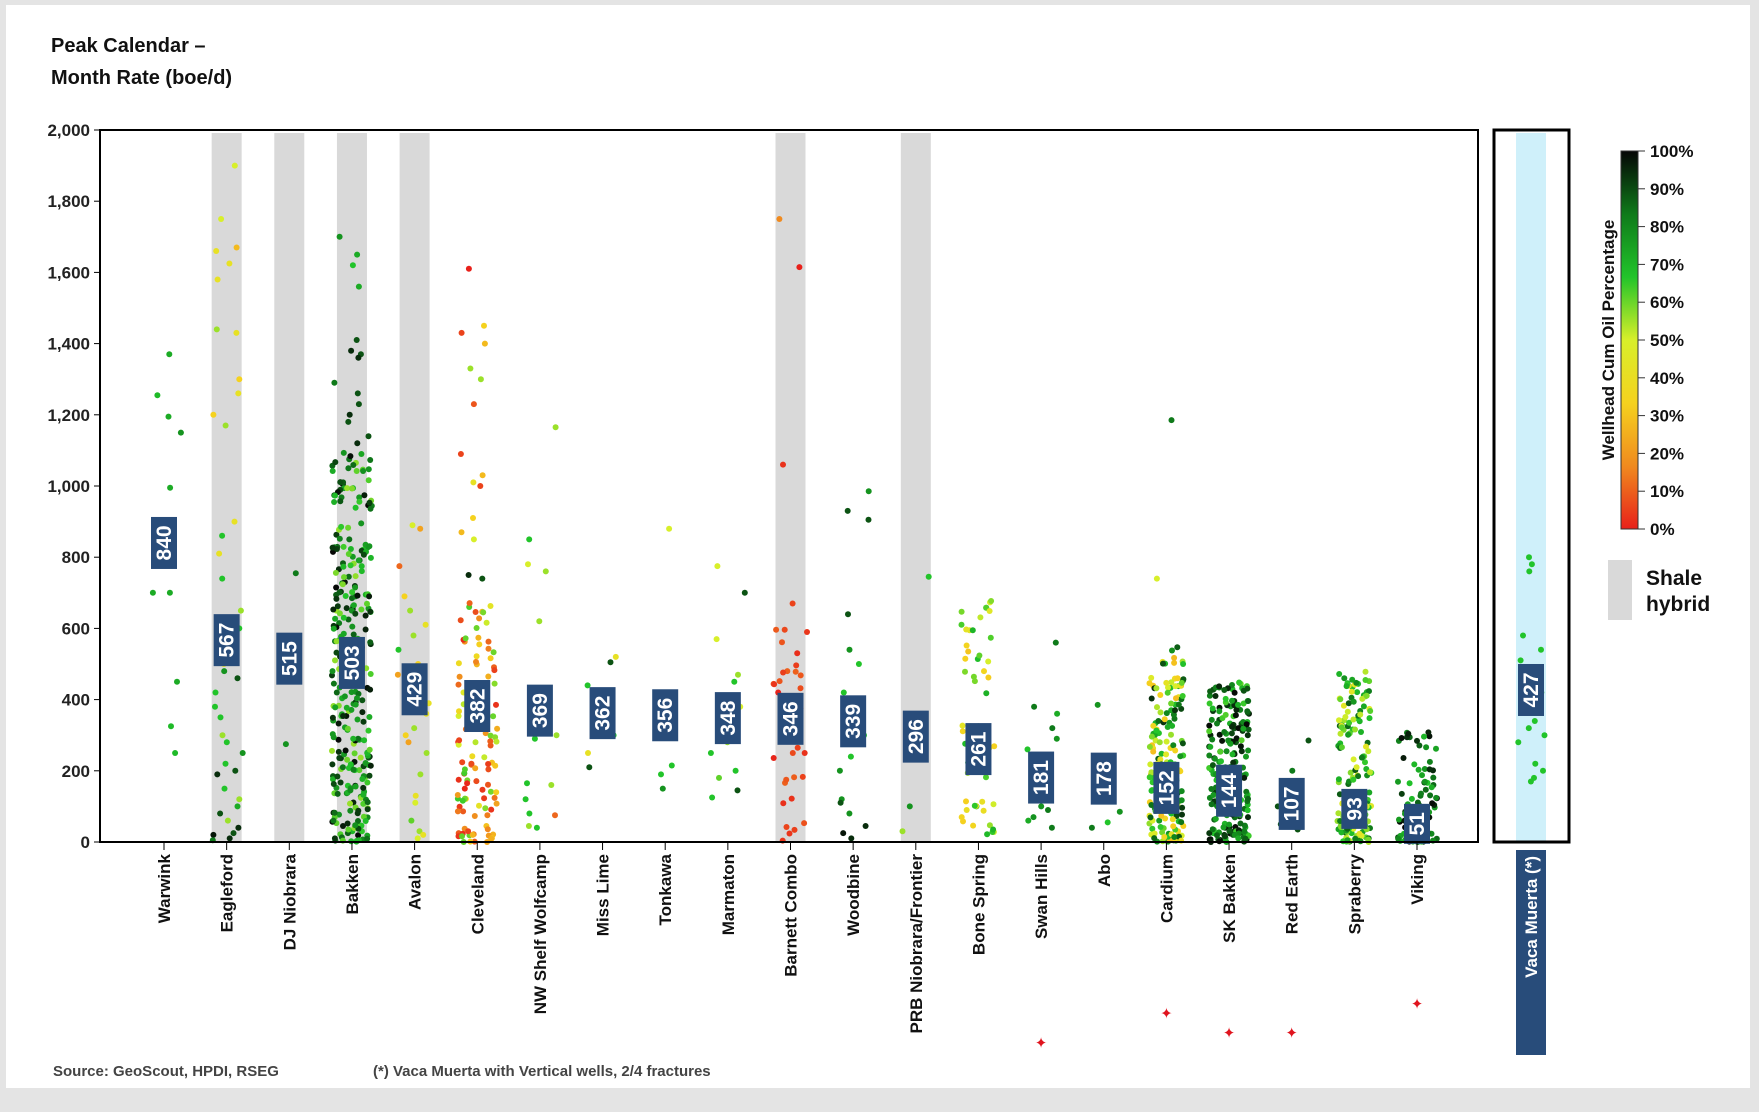 Image resolution: width=1759 pixels, height=1112 pixels. Describe the element at coordinates (1662, 529) in the screenshot. I see `colorbar-tick-label: 0%` at that location.